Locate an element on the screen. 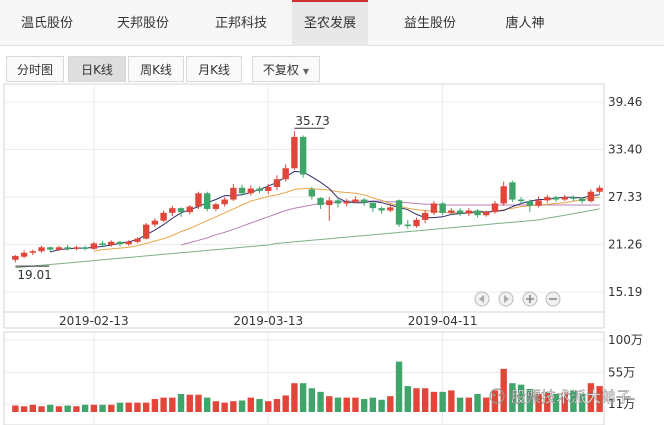 This screenshot has height=425, width=664. period-monthly-button: 月K线 is located at coordinates (214, 69).